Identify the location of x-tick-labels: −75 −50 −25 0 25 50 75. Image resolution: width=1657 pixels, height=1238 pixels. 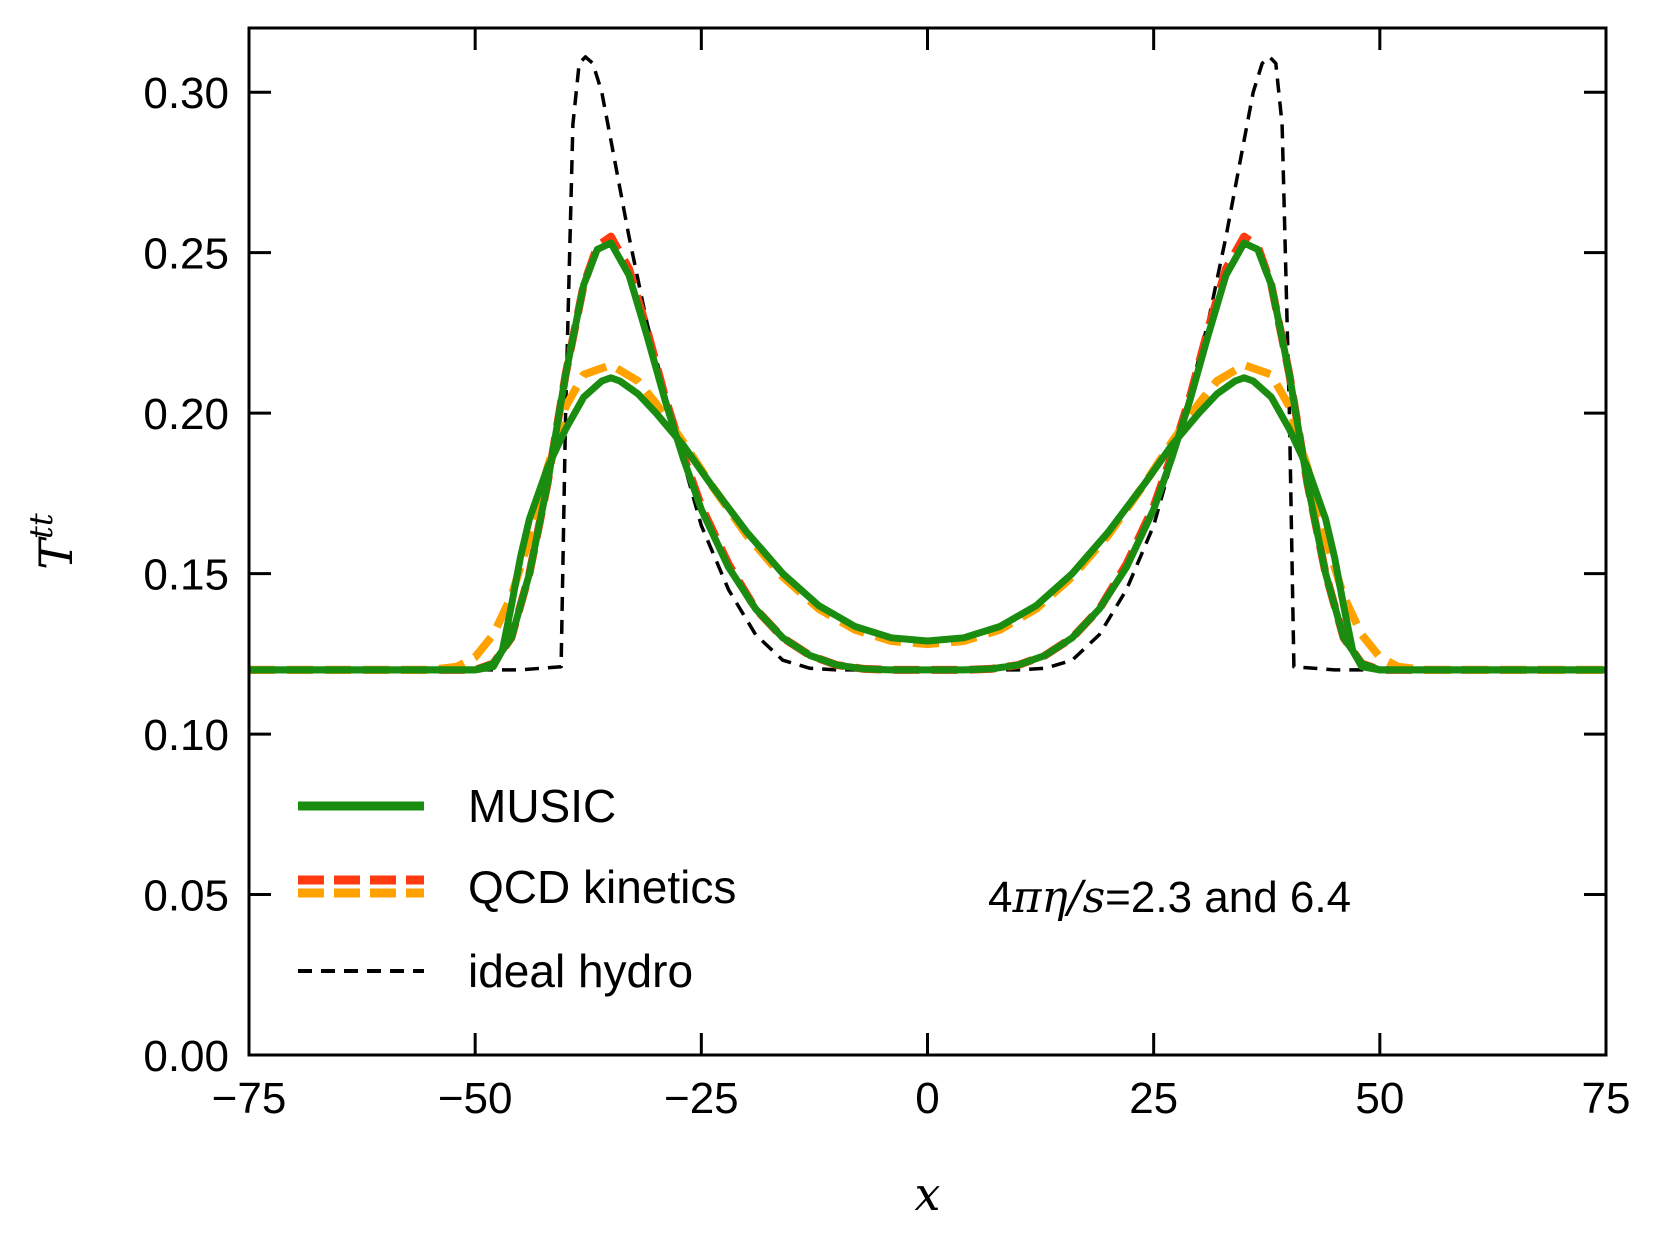
(921, 1098).